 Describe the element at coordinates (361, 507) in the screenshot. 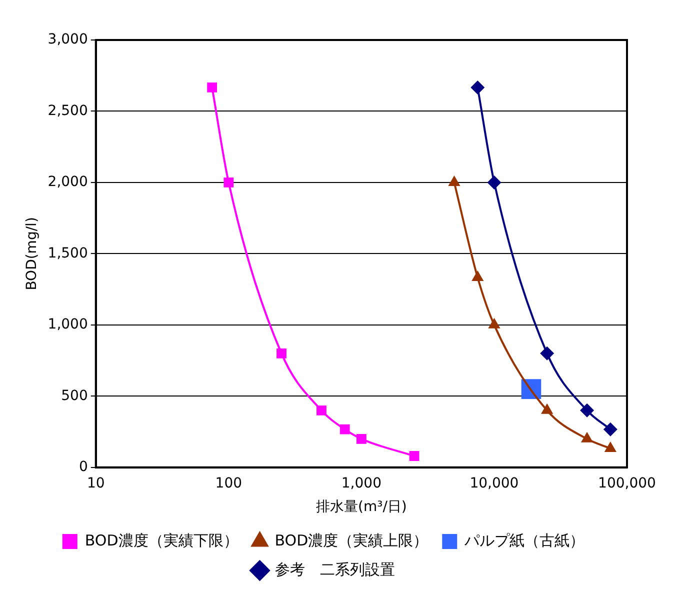

I see `x-axis-title: 排水量(m³/日)` at that location.